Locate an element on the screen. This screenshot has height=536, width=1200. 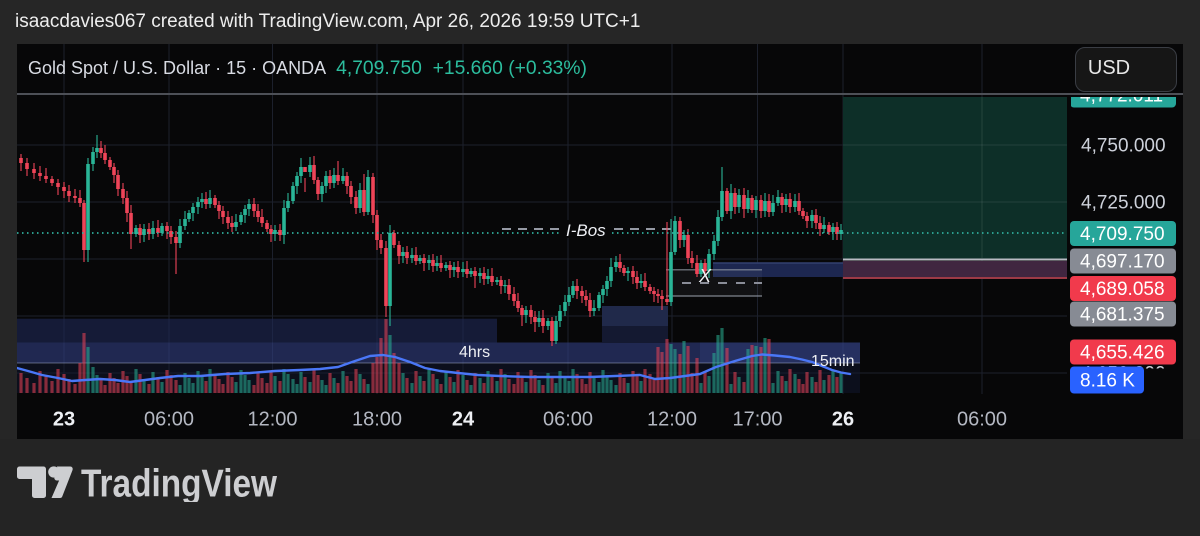
svg-text: 26 is located at coordinates (843, 420).